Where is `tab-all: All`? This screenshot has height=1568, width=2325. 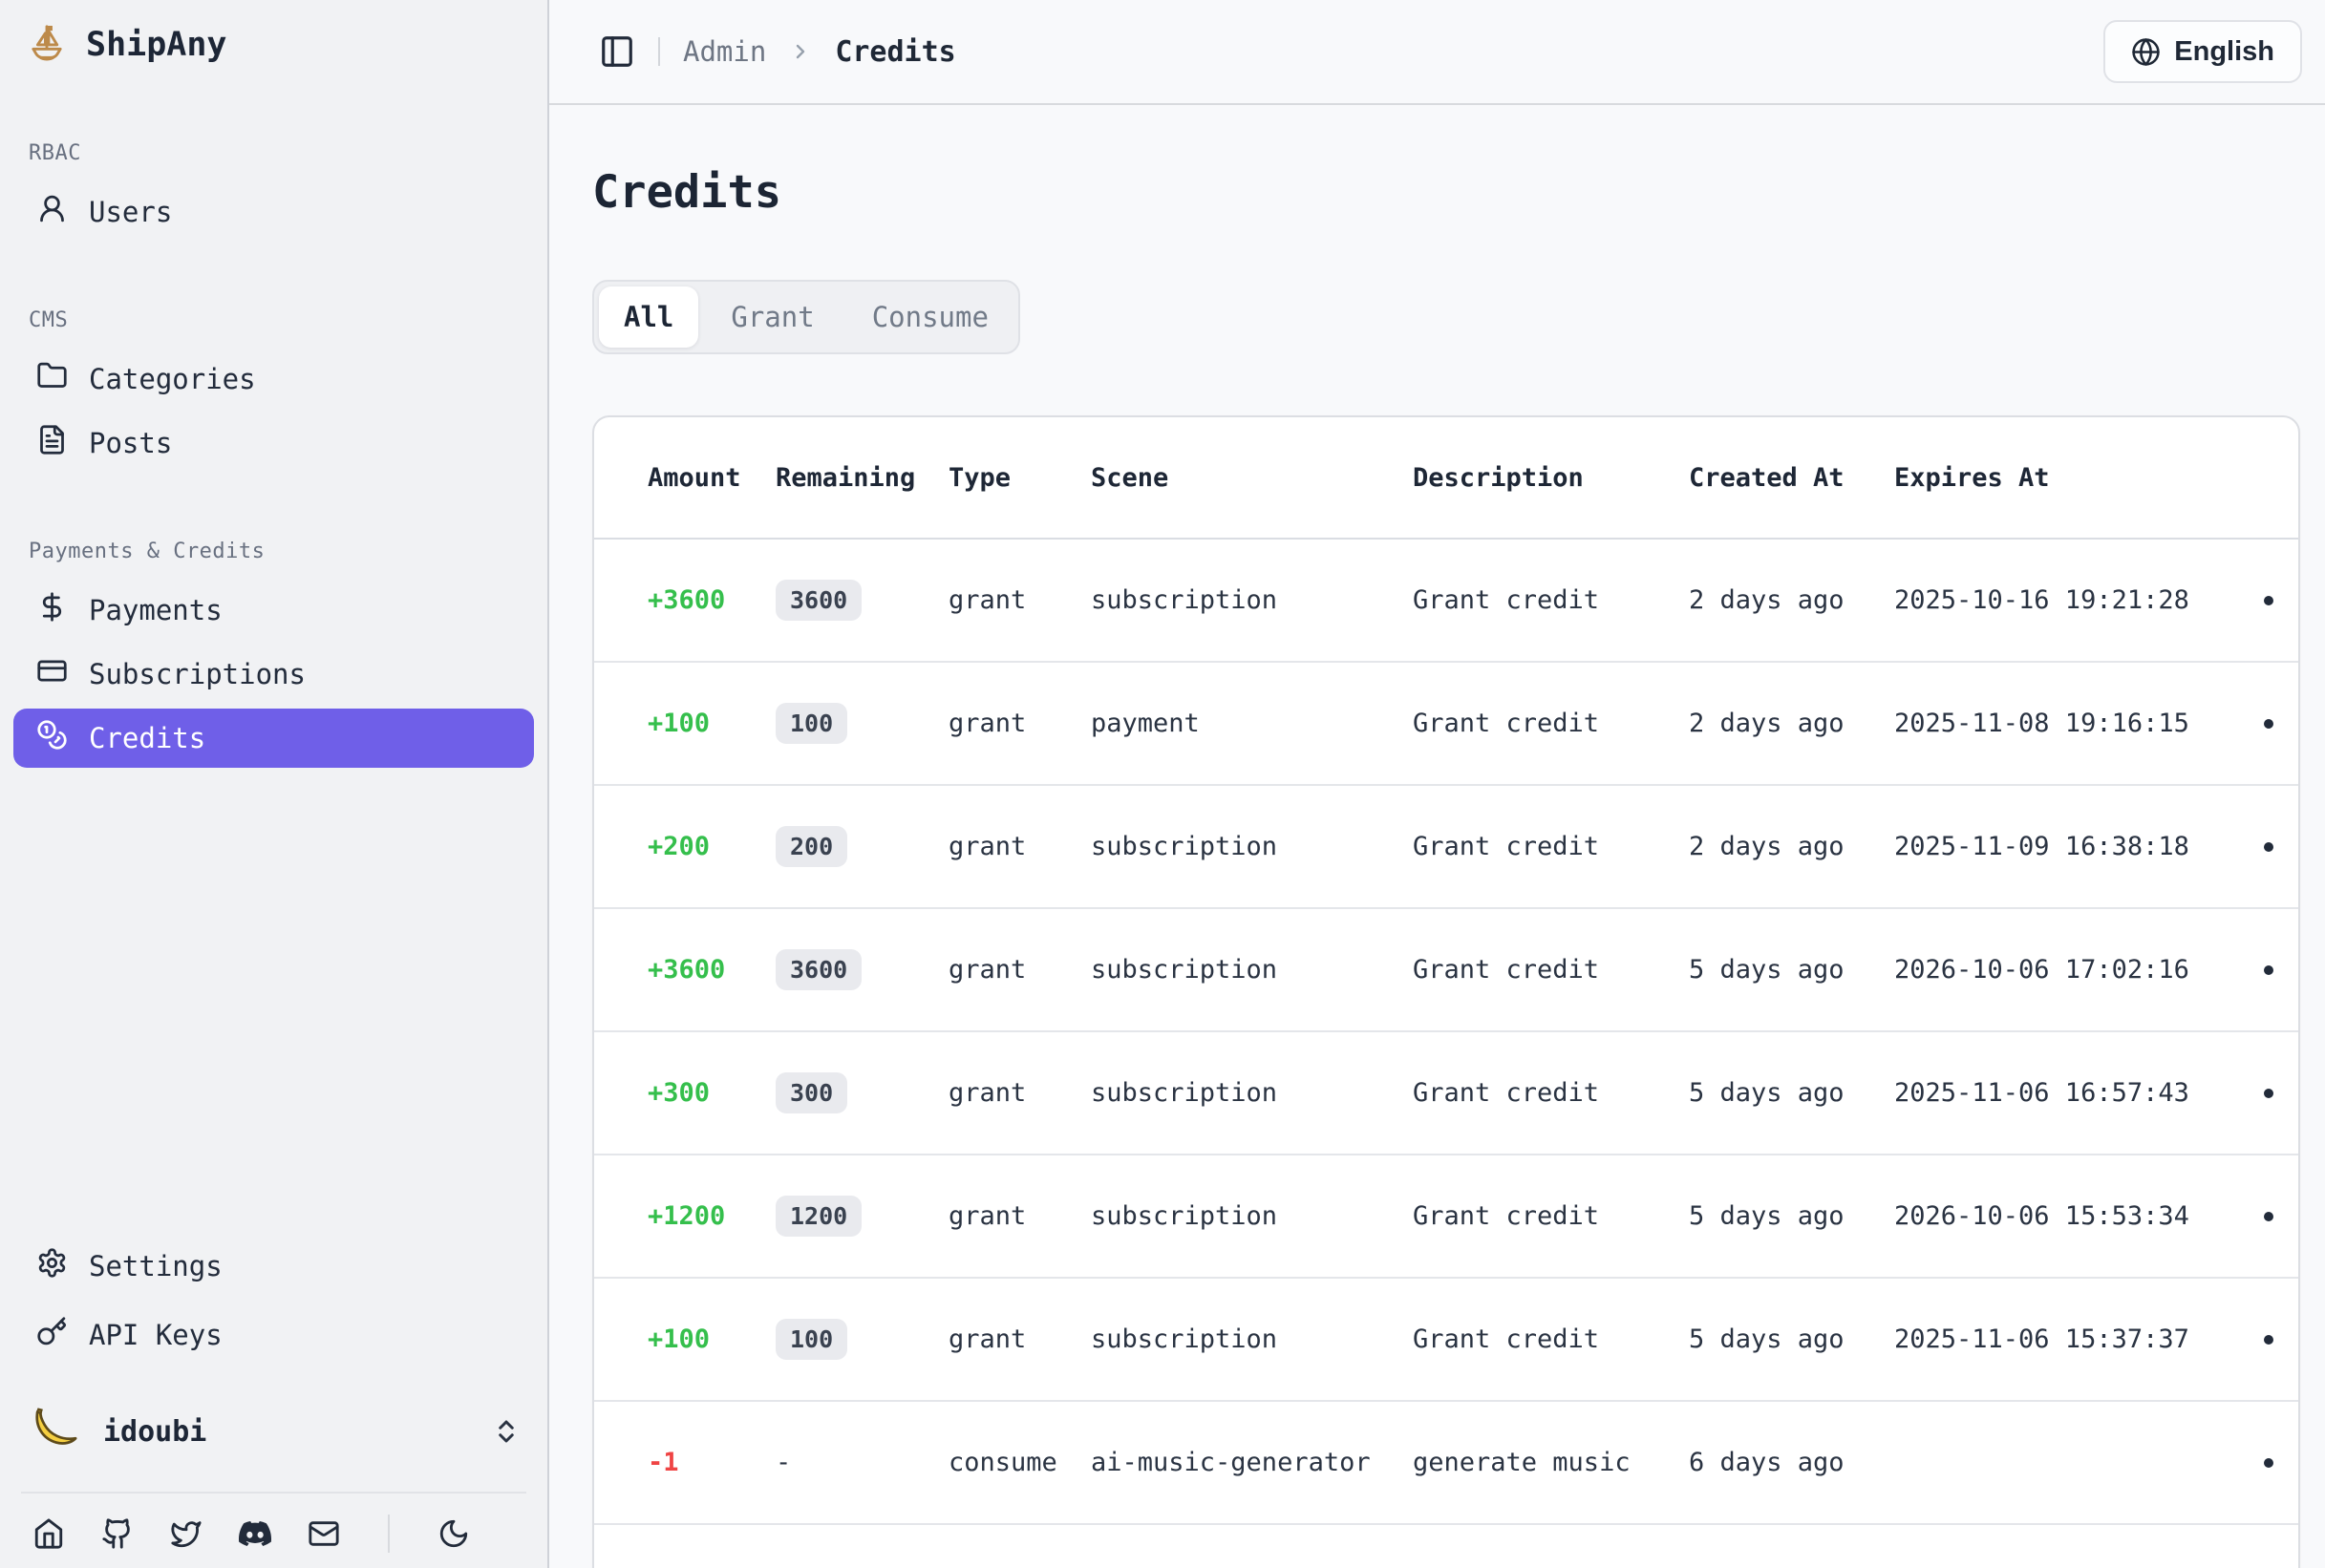
tab-all: All is located at coordinates (649, 317).